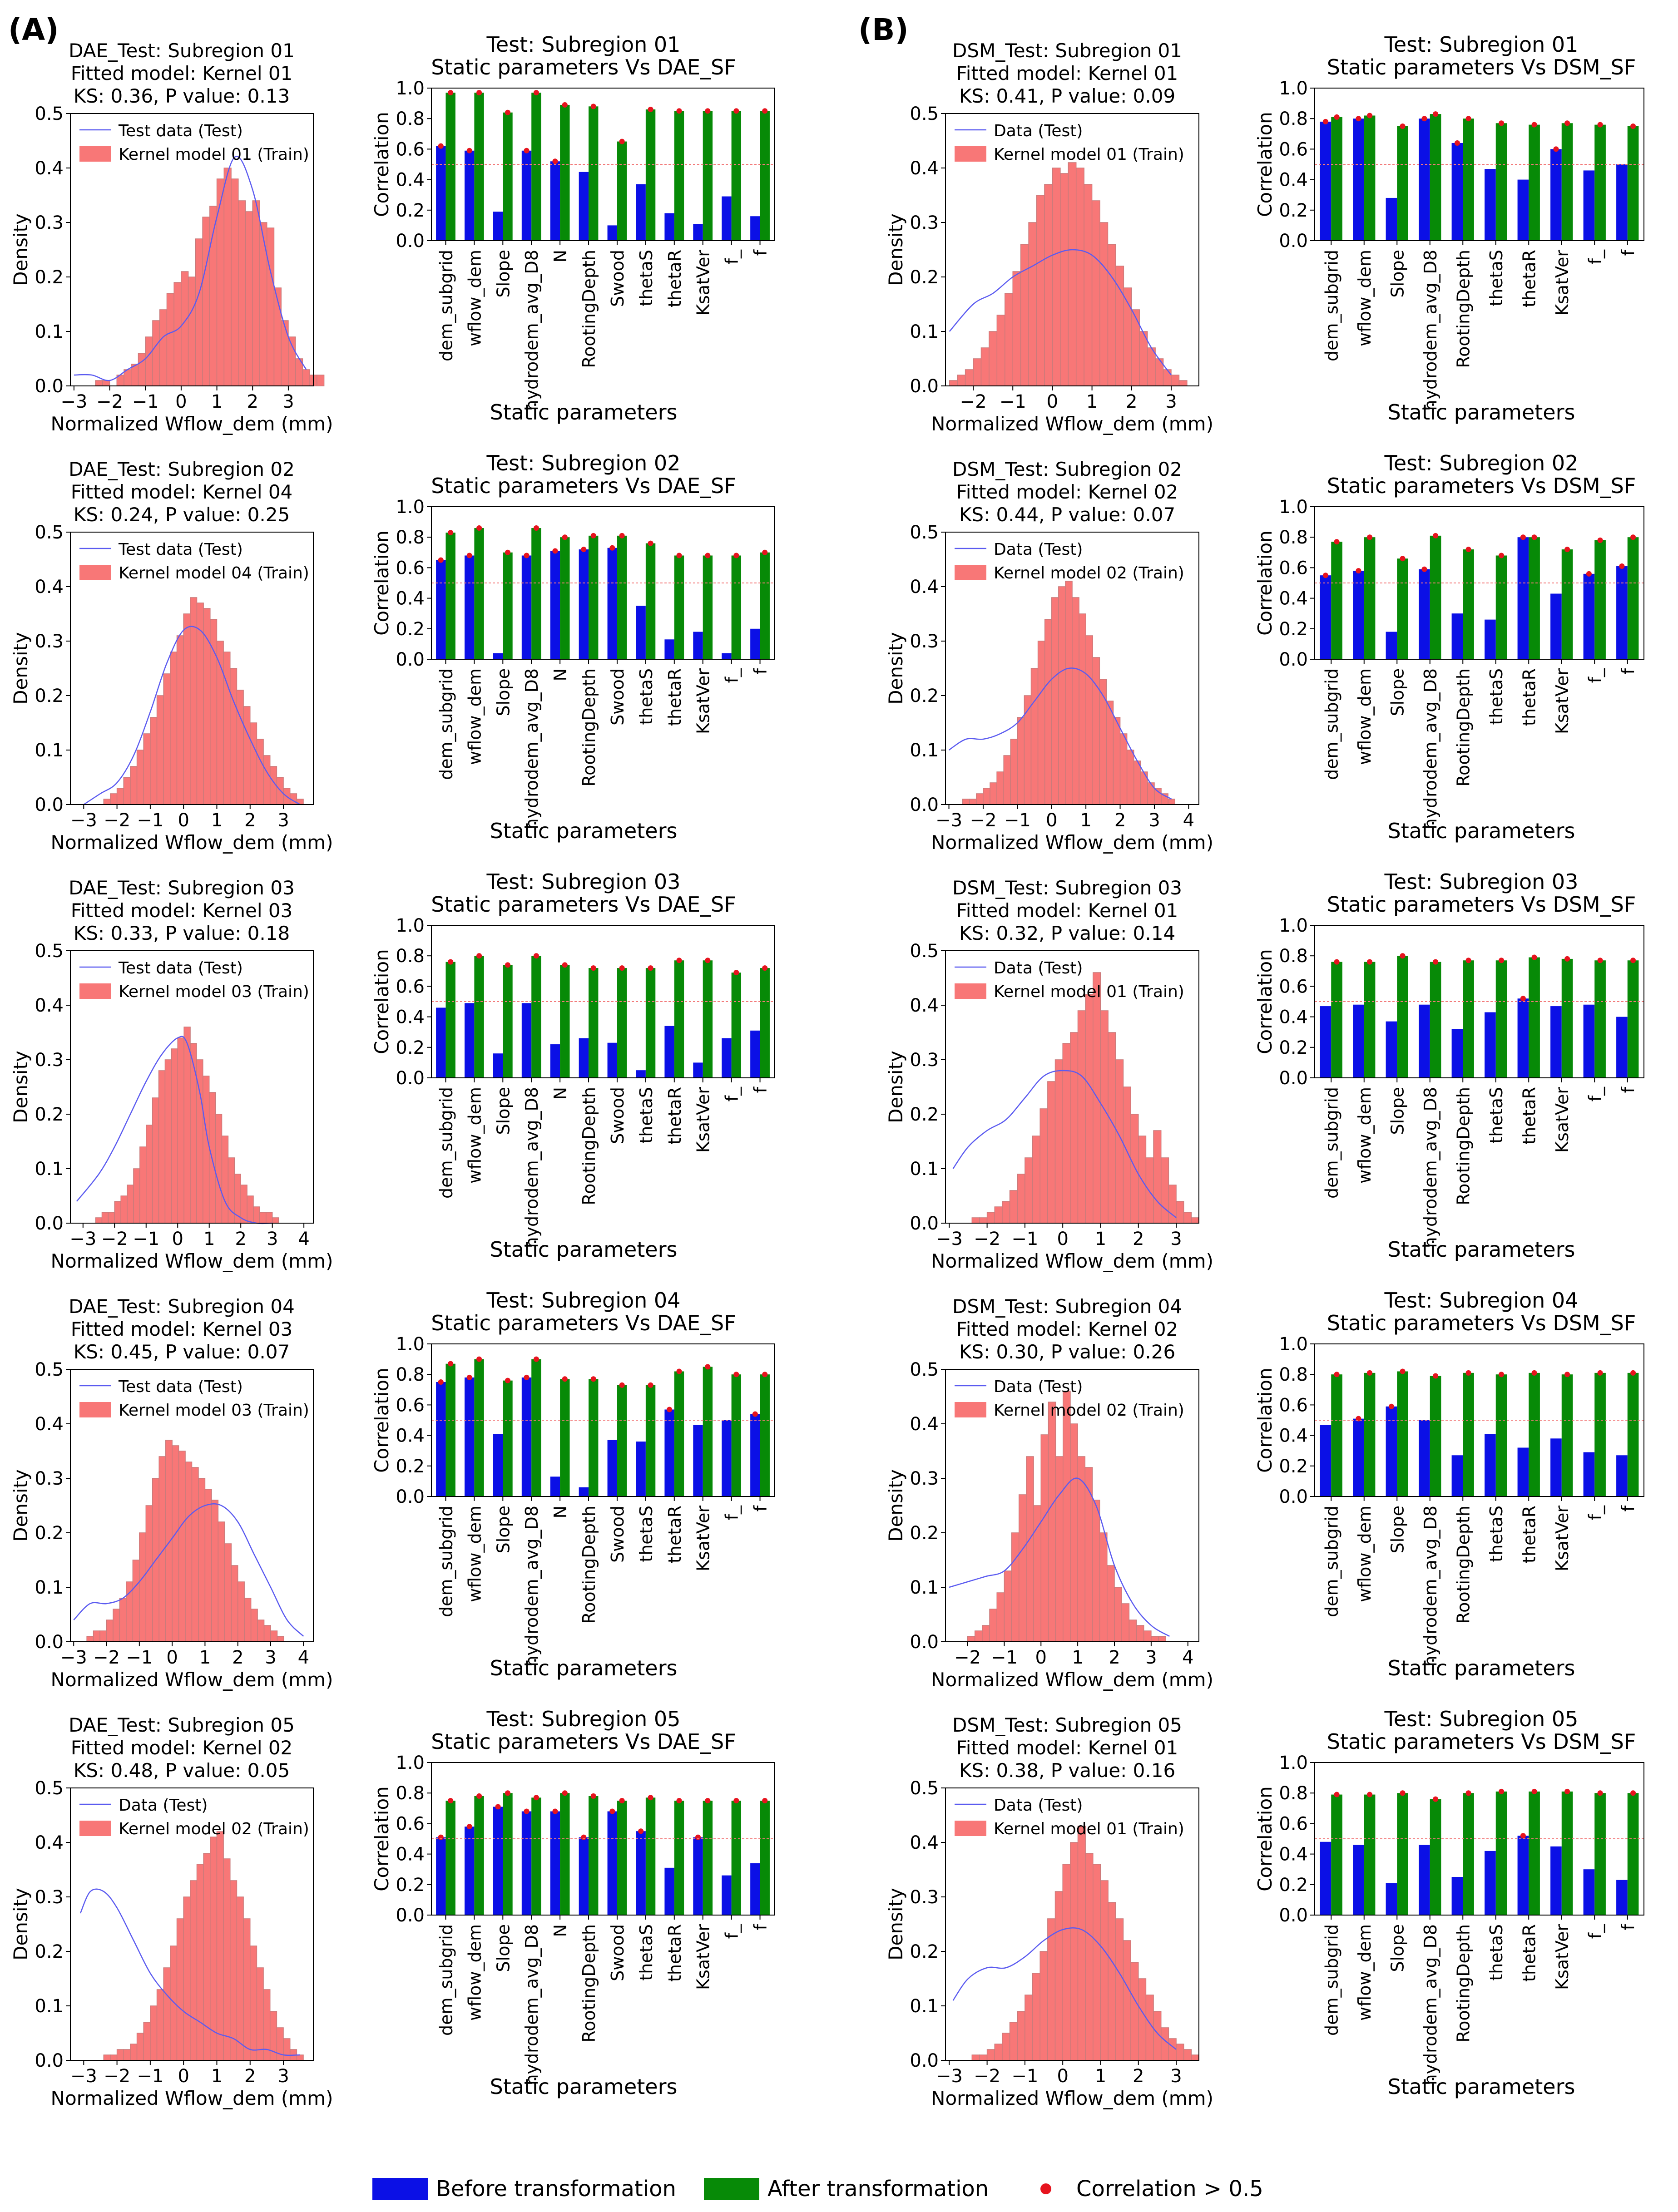 Image resolution: width=1678 pixels, height=2212 pixels. What do you see at coordinates (1041, 1657) in the screenshot?
I see `hist-x-tick-label: 0` at bounding box center [1041, 1657].